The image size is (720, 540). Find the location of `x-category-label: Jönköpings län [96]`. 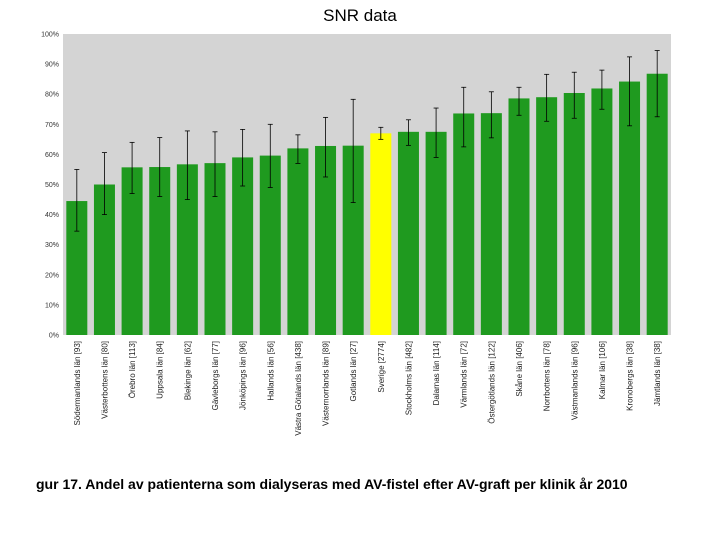

x-category-label: Jönköpings län [96] is located at coordinates (243, 375).